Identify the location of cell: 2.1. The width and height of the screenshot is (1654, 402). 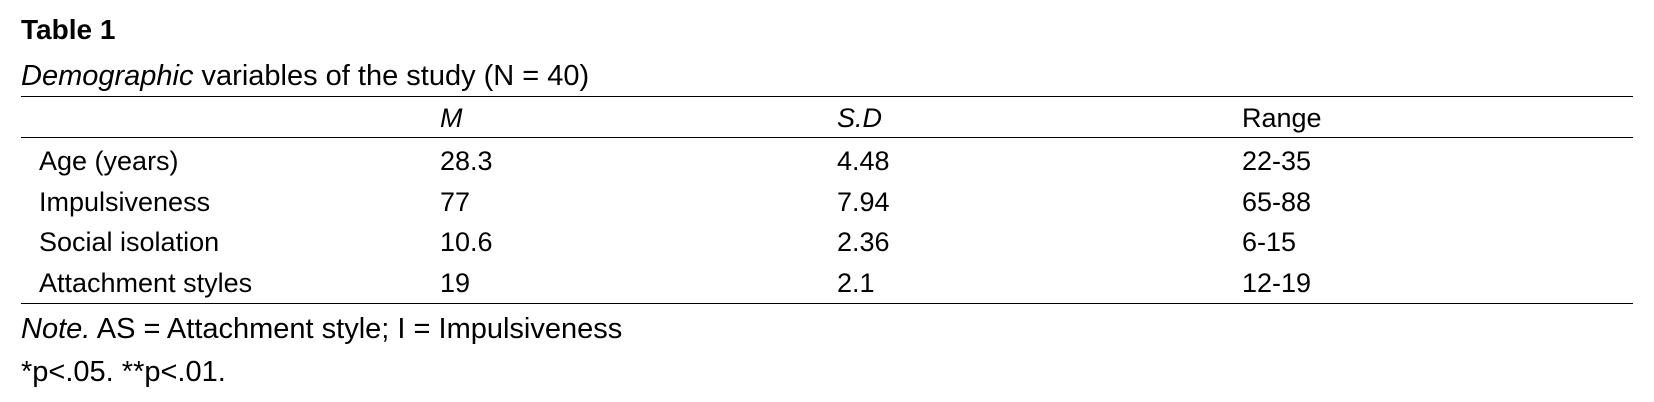
(856, 283).